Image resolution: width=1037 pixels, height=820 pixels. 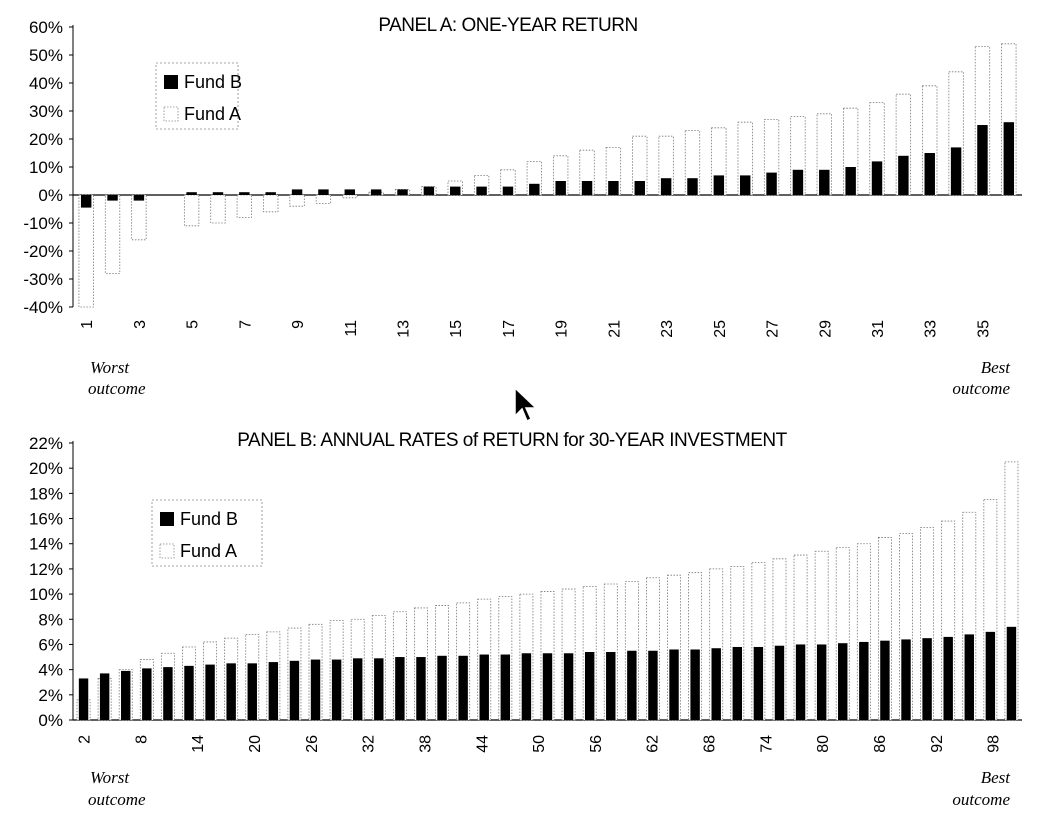 I want to click on panel-b-x-tick-label: 20, so click(x=255, y=744).